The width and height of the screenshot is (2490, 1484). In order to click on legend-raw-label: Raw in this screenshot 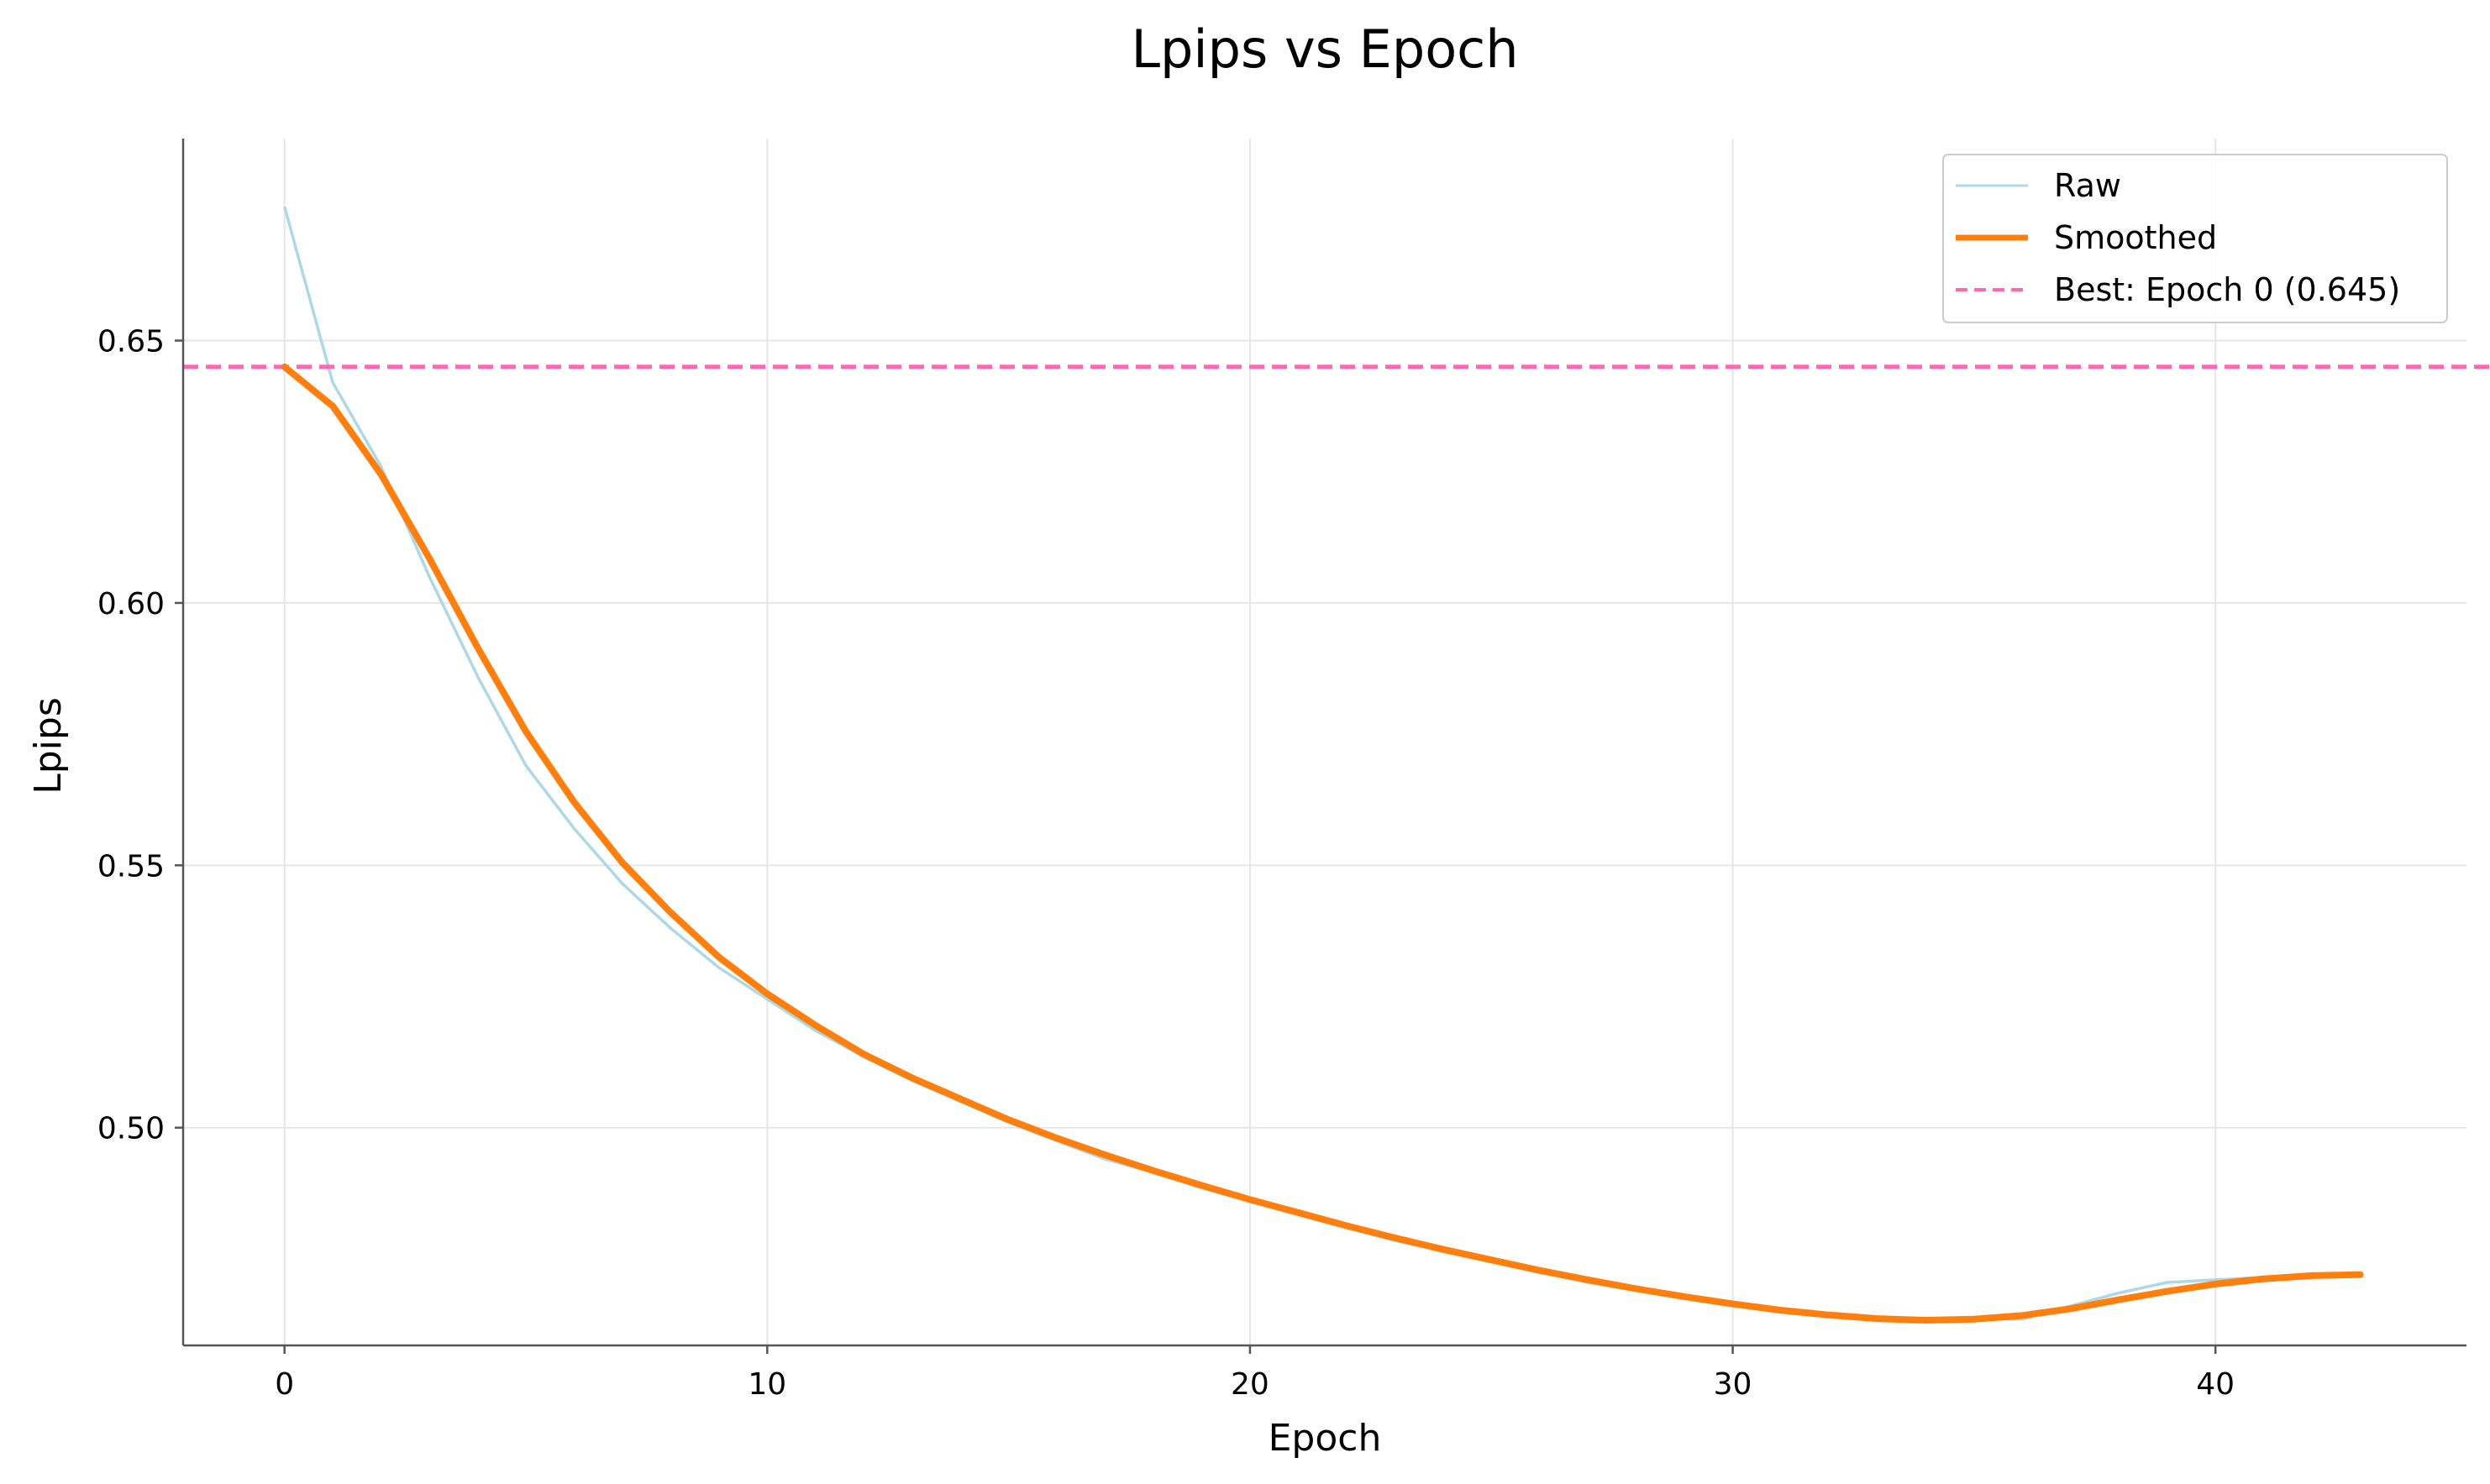, I will do `click(2088, 185)`.